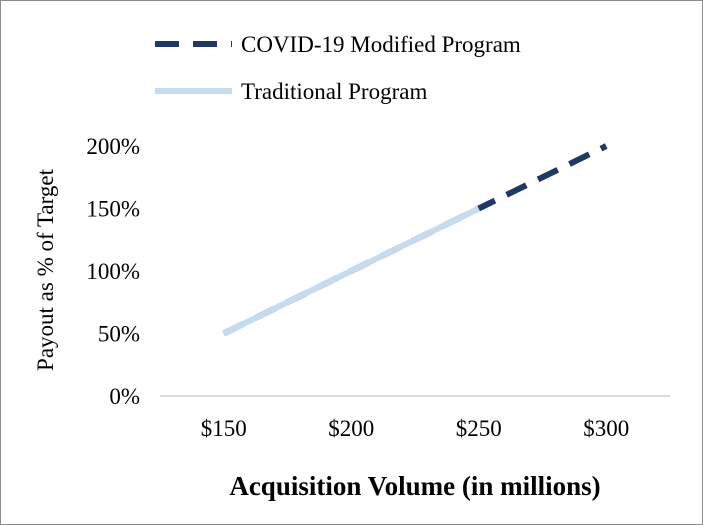 This screenshot has width=703, height=525. What do you see at coordinates (479, 428) in the screenshot?
I see `x-tick-label: $250` at bounding box center [479, 428].